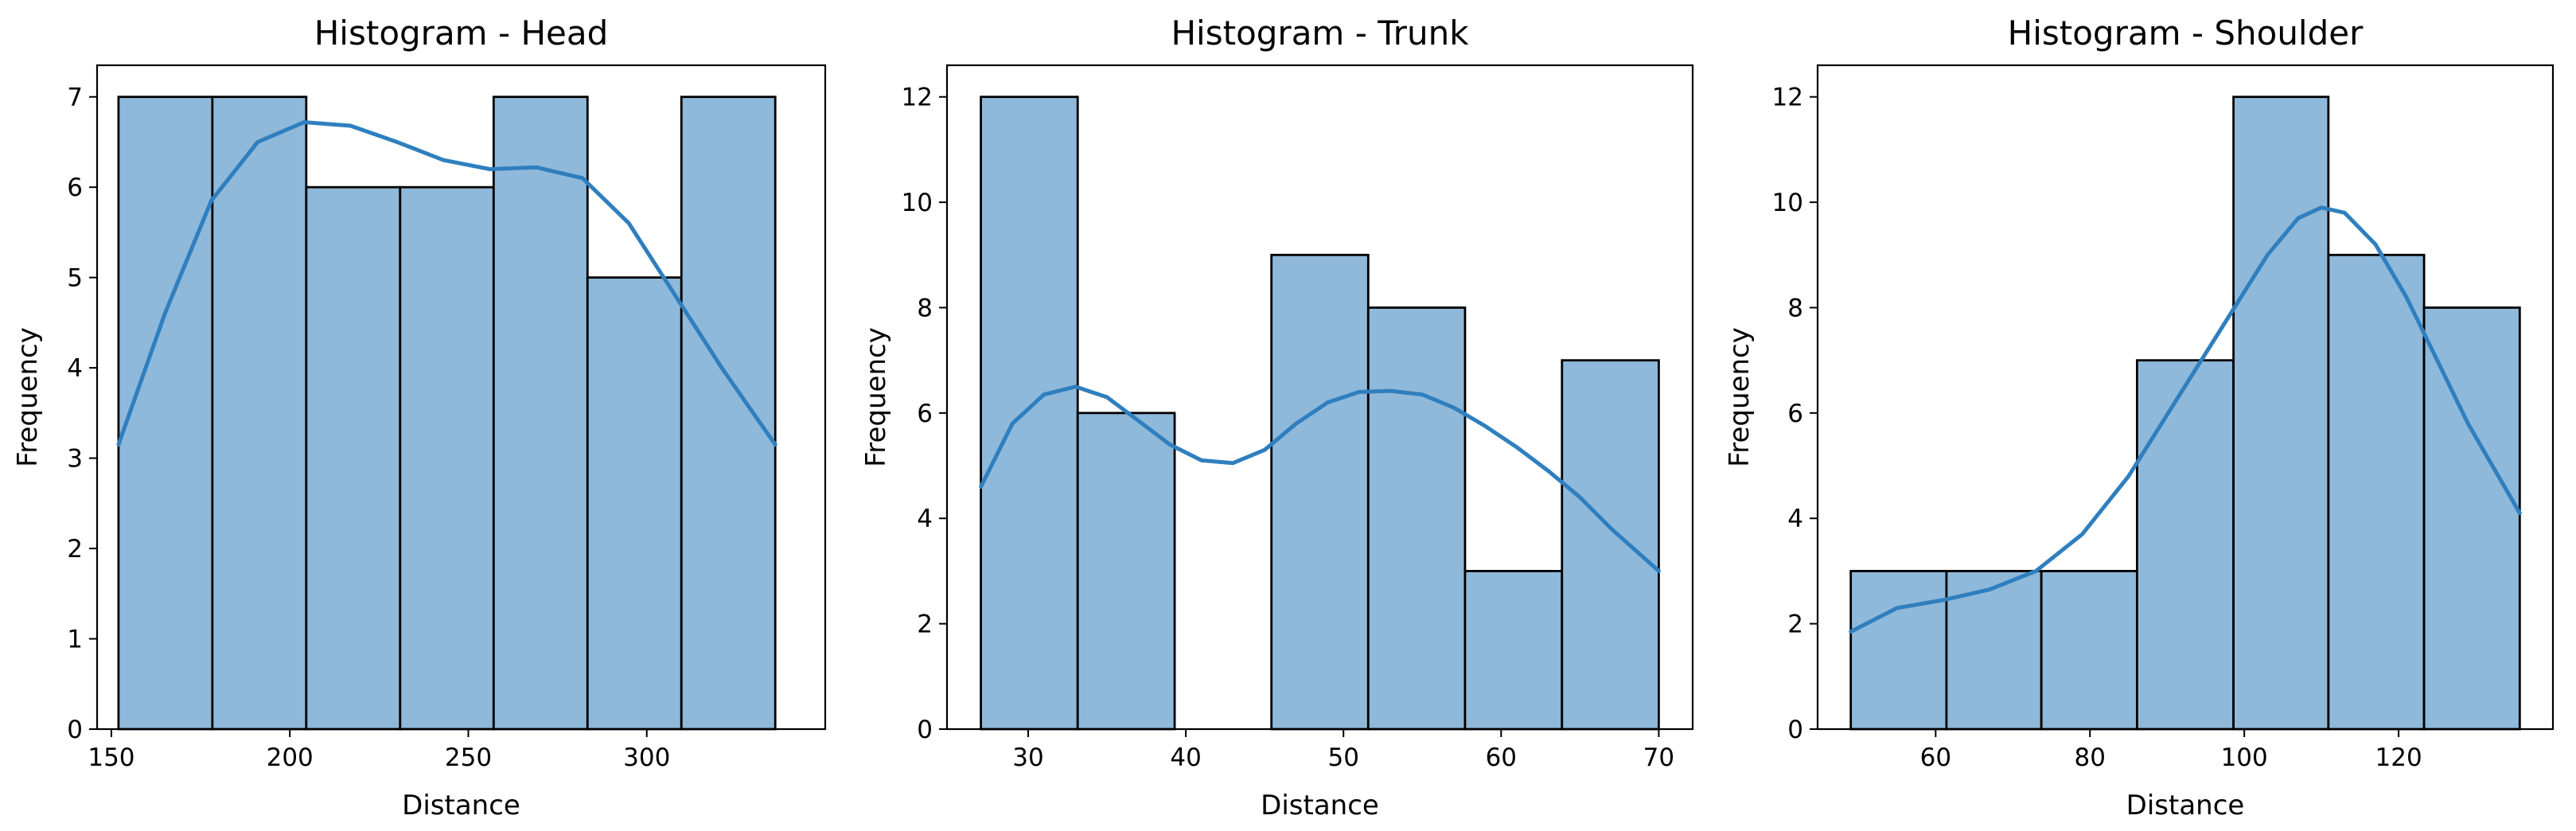 The width and height of the screenshot is (2576, 831). Describe the element at coordinates (2244, 758) in the screenshot. I see `x-tick-label: 100` at that location.